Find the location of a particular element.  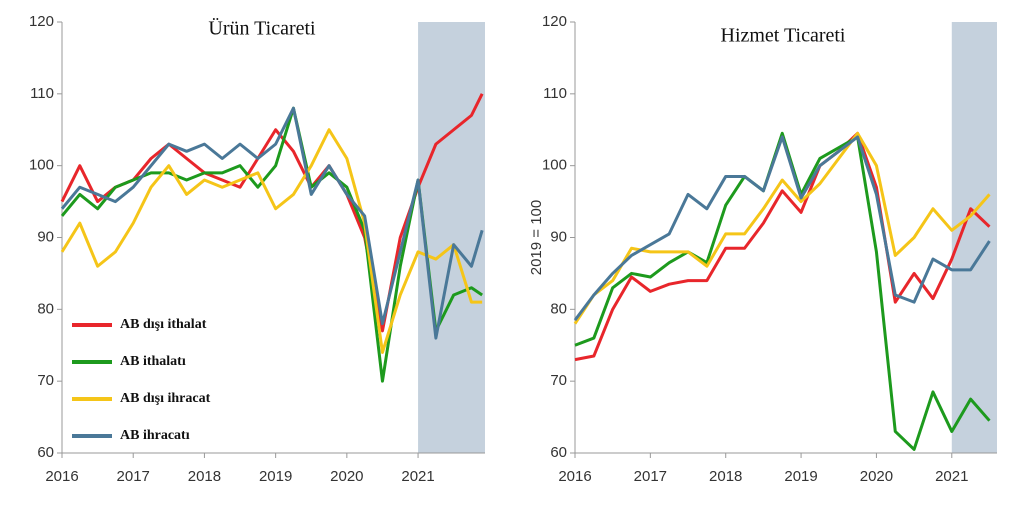

y-axis-label: 2019 = 100 is located at coordinates (536, 238).